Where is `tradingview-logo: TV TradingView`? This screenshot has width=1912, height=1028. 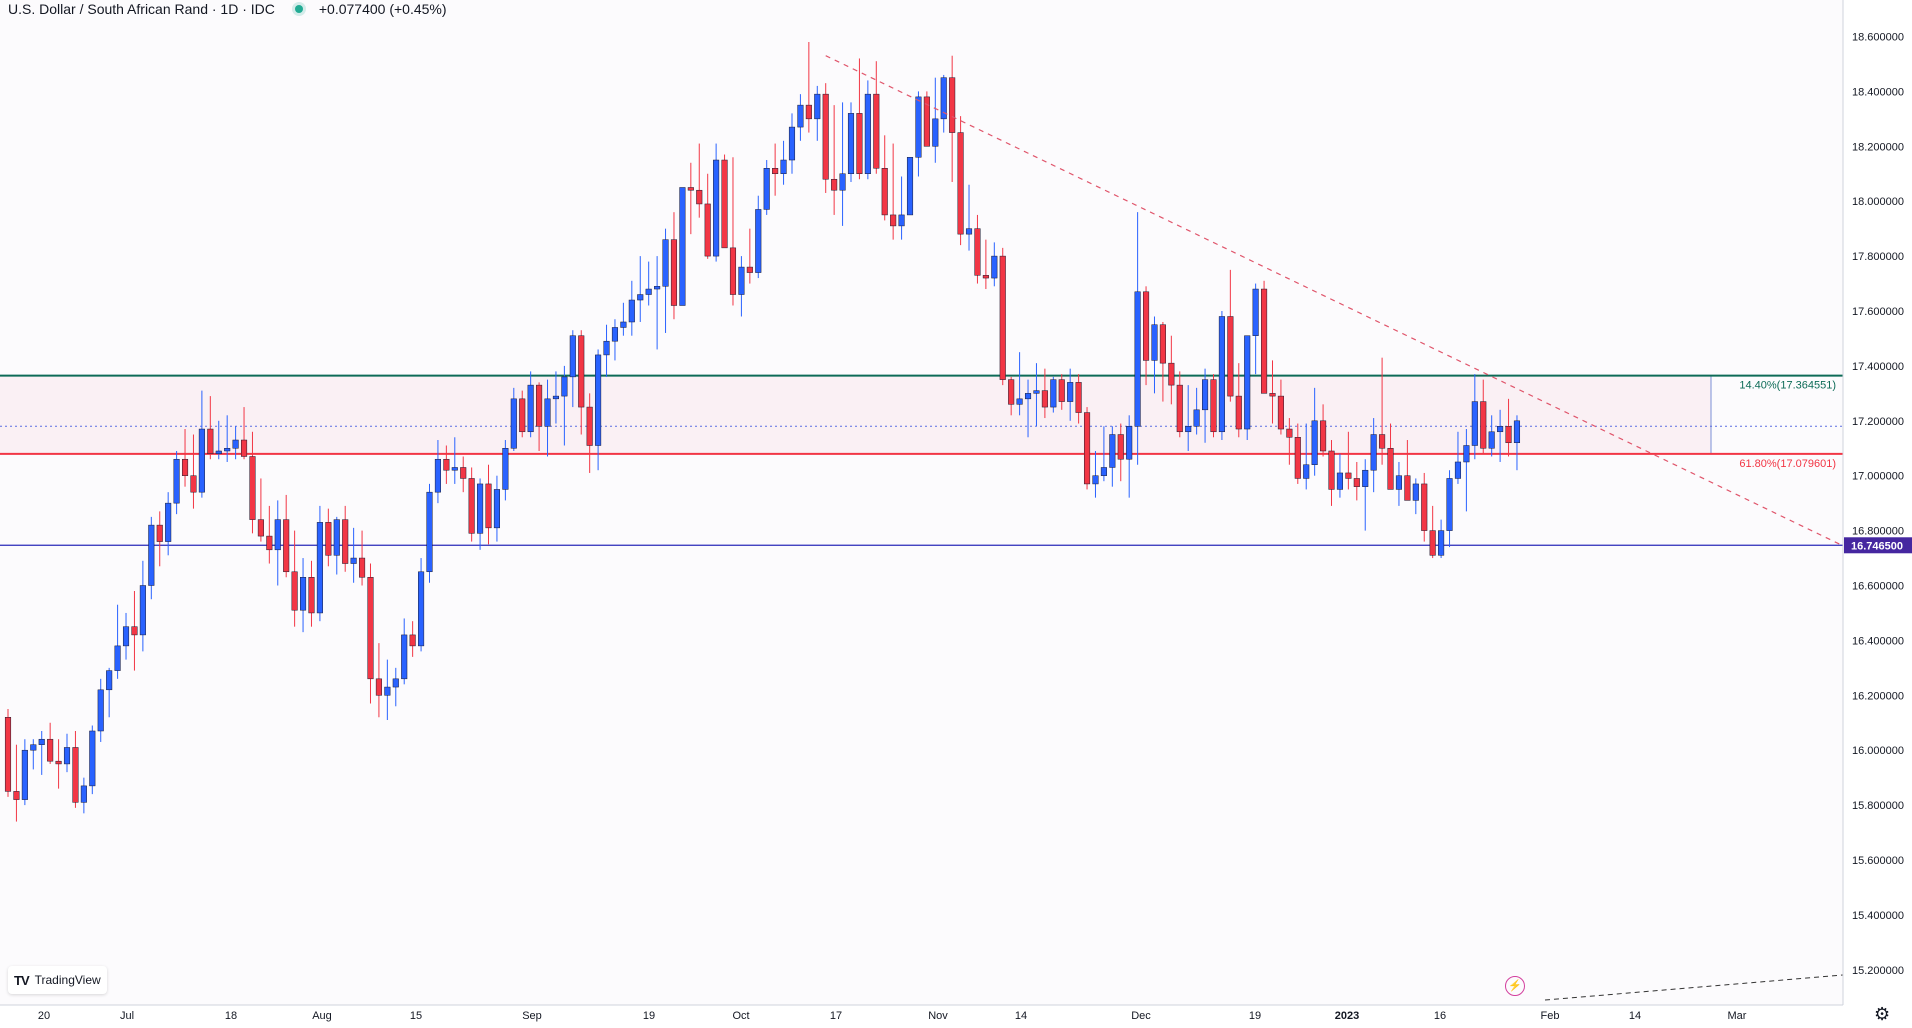
tradingview-logo: TV TradingView is located at coordinates (57, 980).